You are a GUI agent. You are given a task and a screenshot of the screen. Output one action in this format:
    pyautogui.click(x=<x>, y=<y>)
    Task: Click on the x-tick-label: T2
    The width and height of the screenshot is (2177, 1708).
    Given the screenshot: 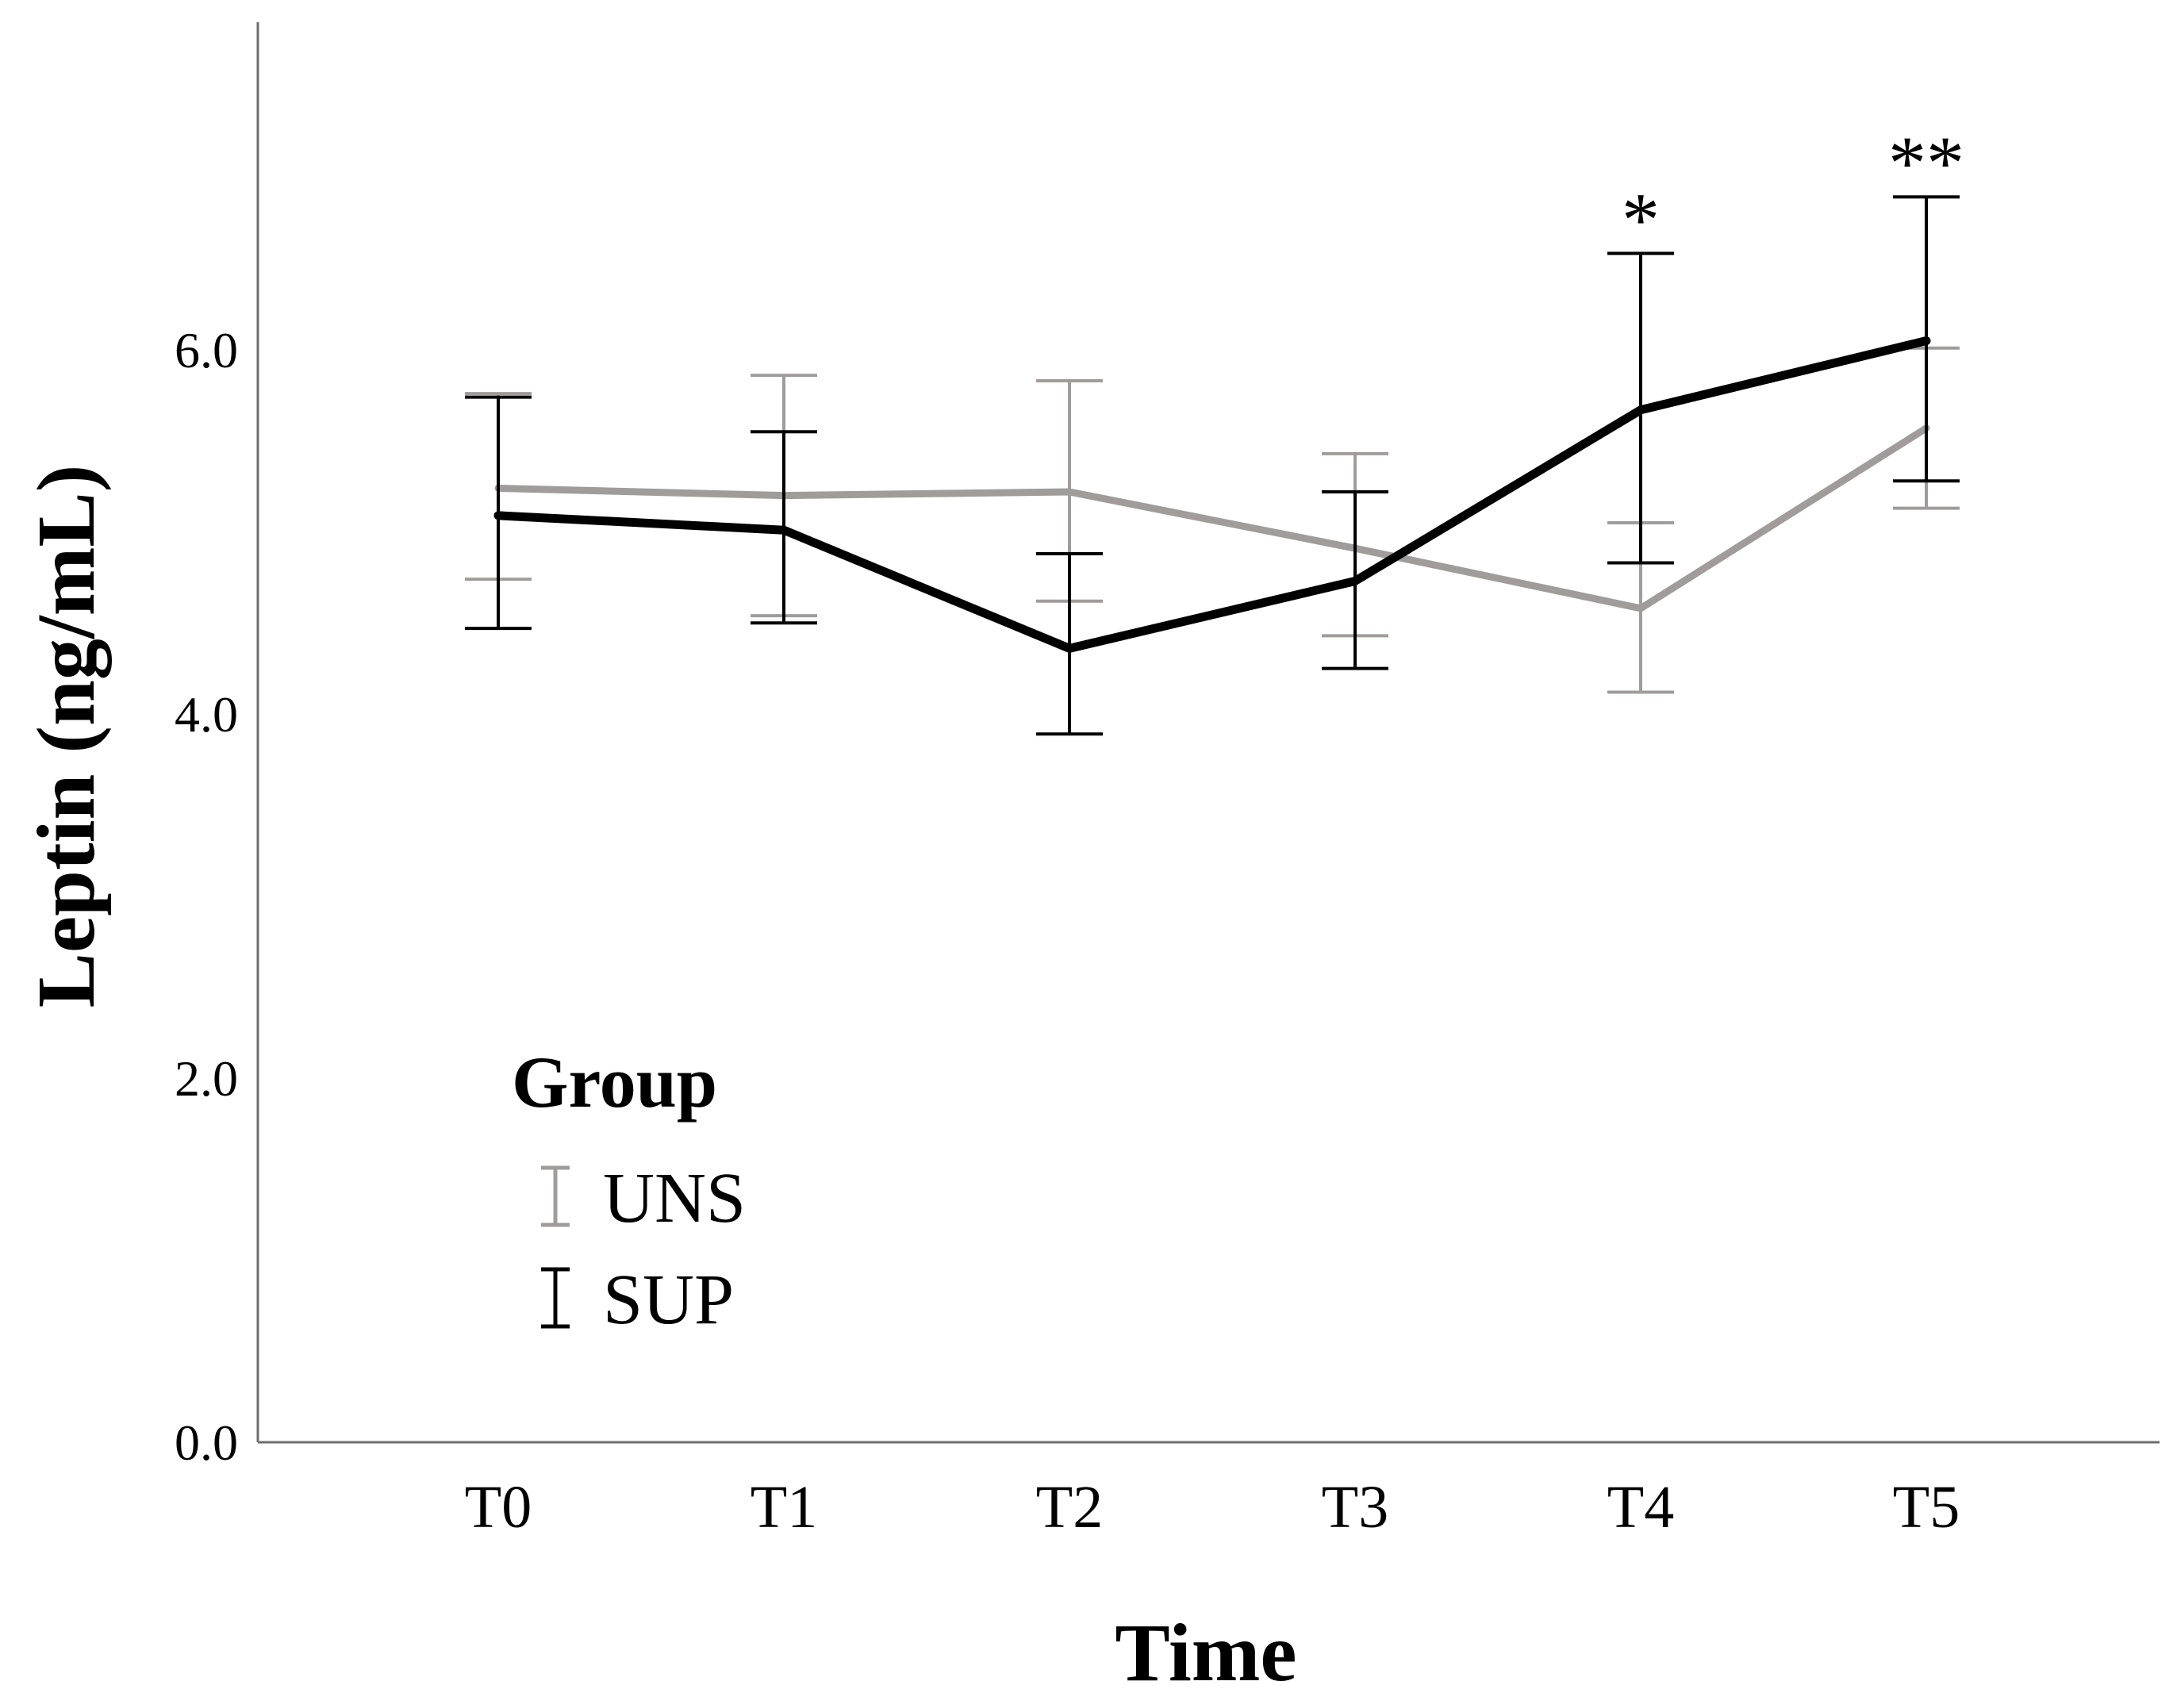 What is the action you would take?
    pyautogui.click(x=1069, y=1507)
    